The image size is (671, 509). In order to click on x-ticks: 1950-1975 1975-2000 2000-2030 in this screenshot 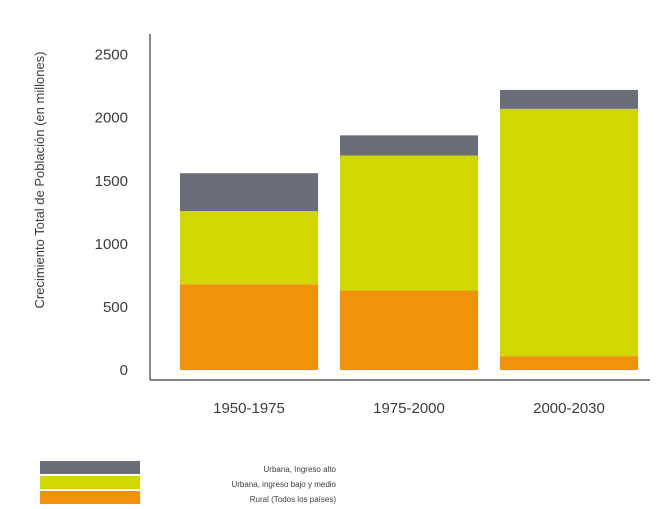, I will do `click(409, 408)`.